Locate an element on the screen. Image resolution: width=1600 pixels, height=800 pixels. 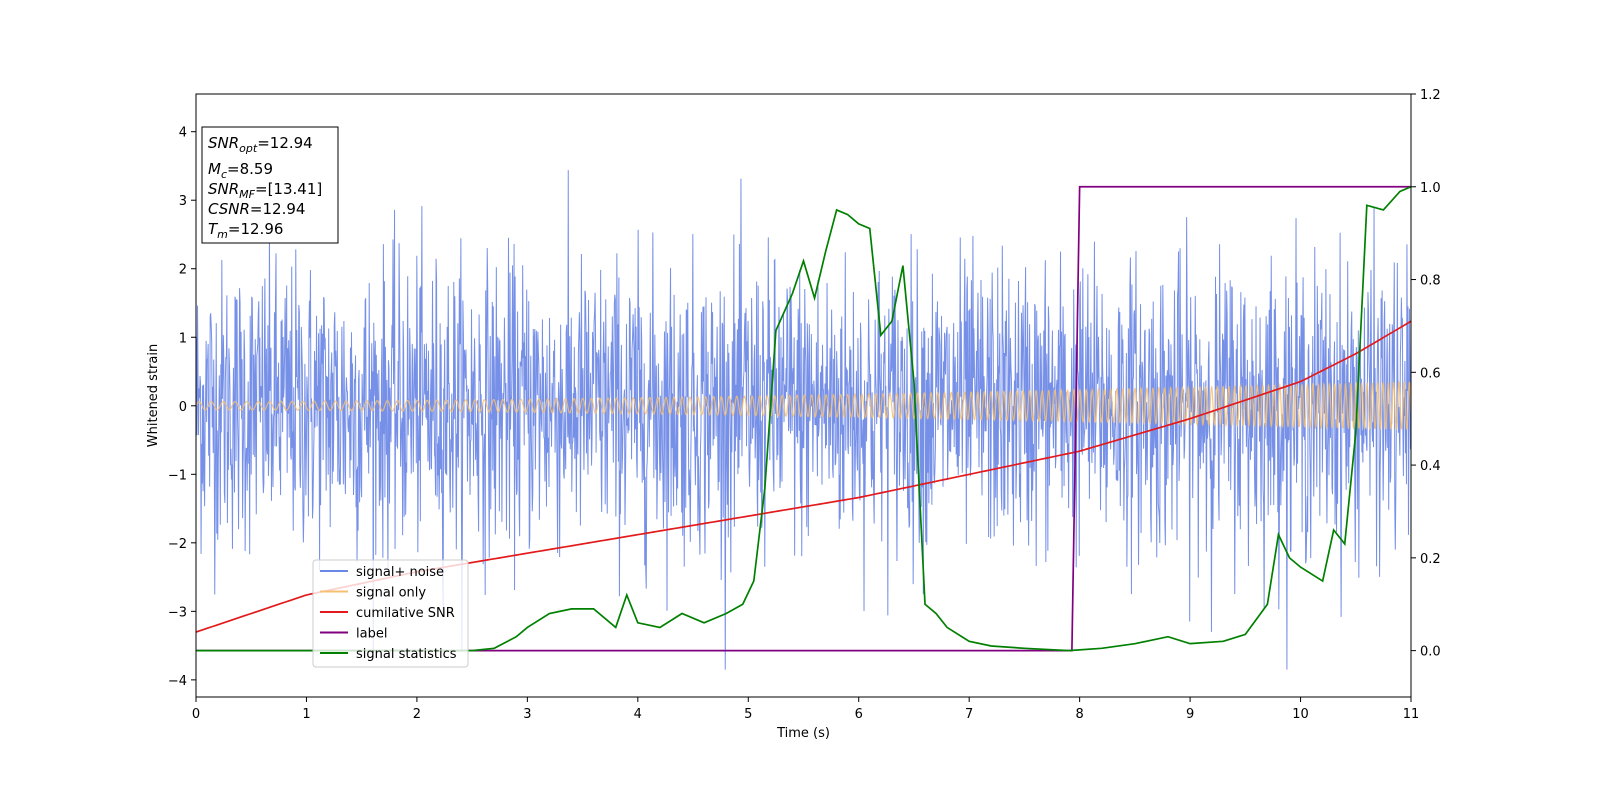
y2-tick-label: 0.6 is located at coordinates (1430, 373).